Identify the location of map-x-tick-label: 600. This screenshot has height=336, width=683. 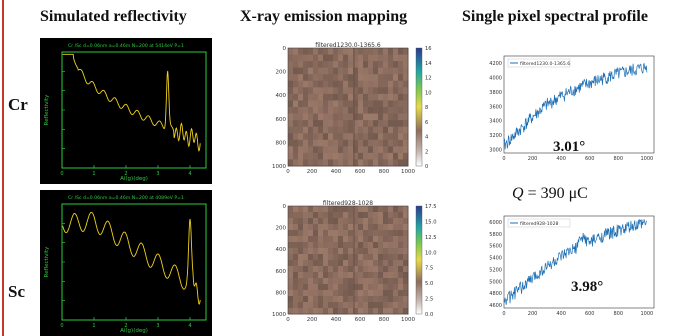
(360, 320).